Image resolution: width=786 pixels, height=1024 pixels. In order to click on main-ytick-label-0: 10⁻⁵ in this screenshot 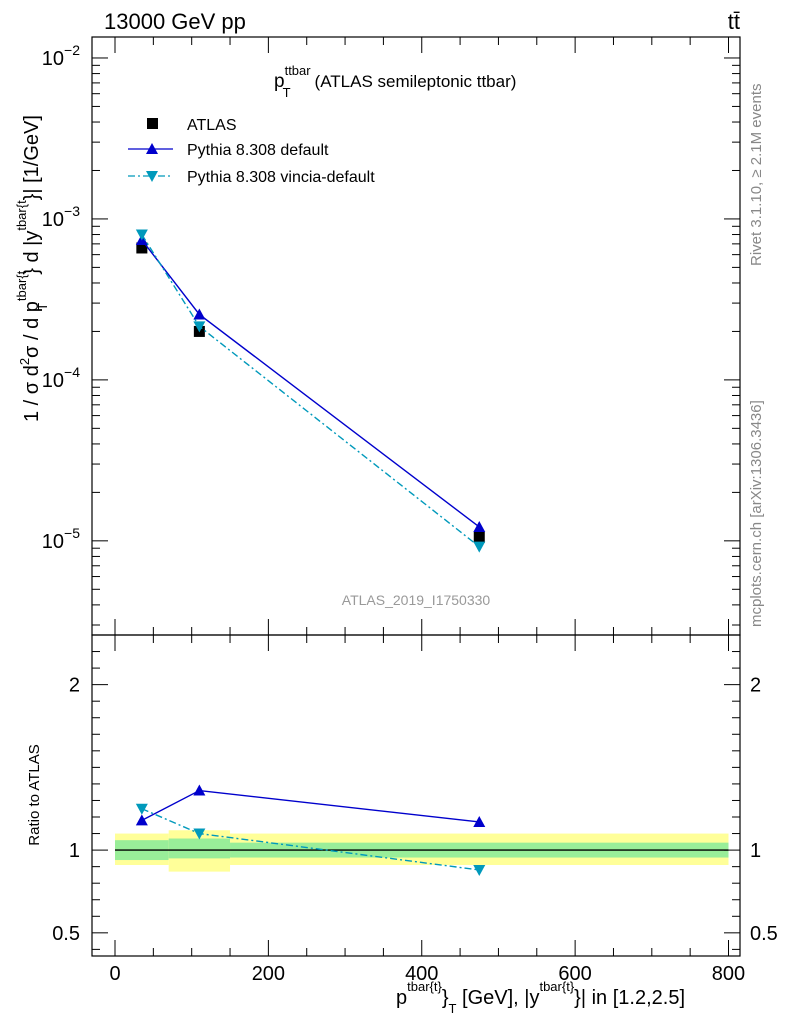, I will do `click(61, 539)`.